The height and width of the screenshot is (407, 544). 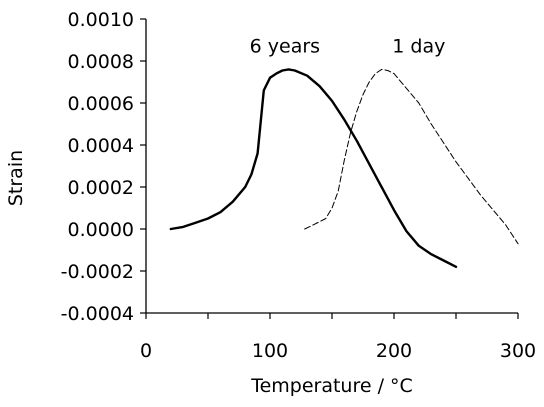 I want to click on y-tick-label: -0.0004, so click(x=97, y=314).